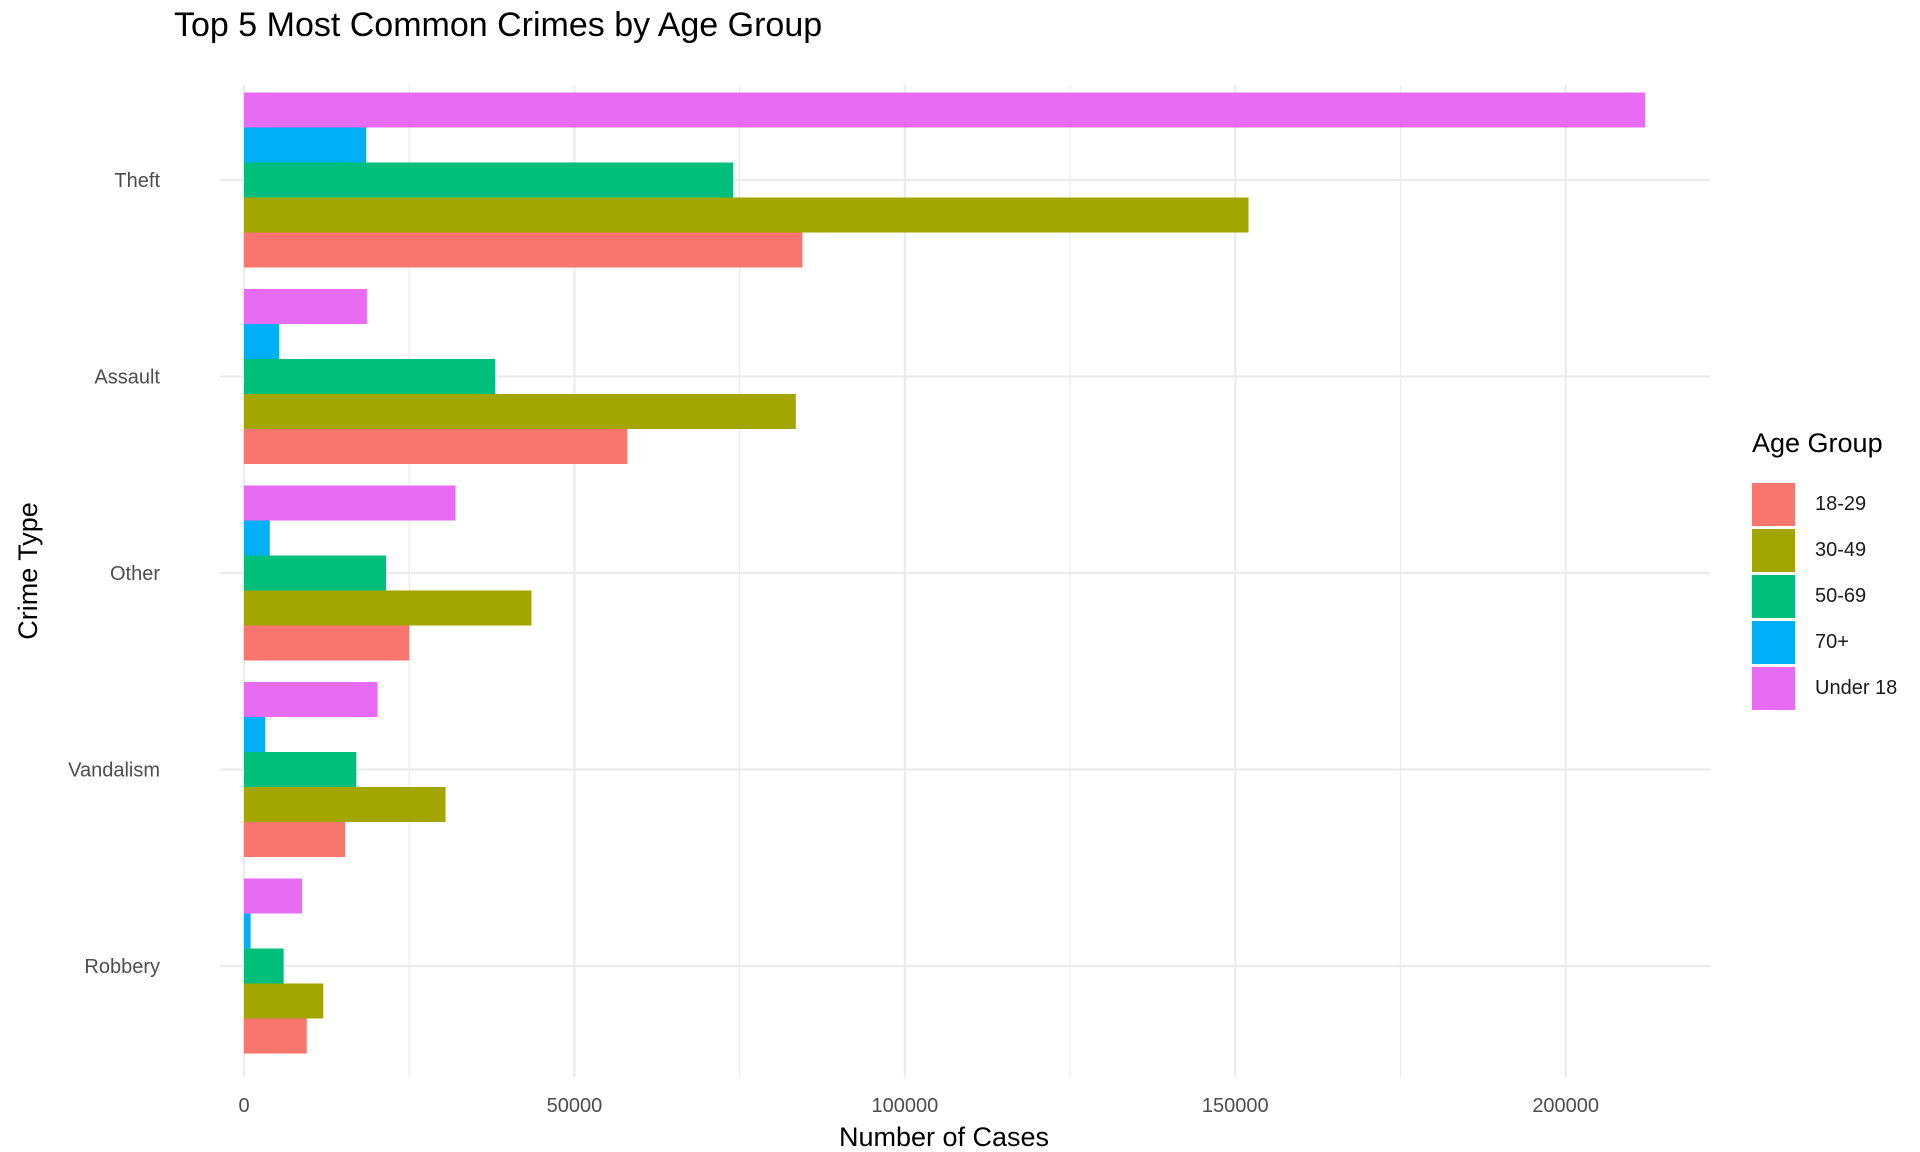 The image size is (1920, 1152). Describe the element at coordinates (1565, 1106) in the screenshot. I see `x-tick-label: 200000` at that location.